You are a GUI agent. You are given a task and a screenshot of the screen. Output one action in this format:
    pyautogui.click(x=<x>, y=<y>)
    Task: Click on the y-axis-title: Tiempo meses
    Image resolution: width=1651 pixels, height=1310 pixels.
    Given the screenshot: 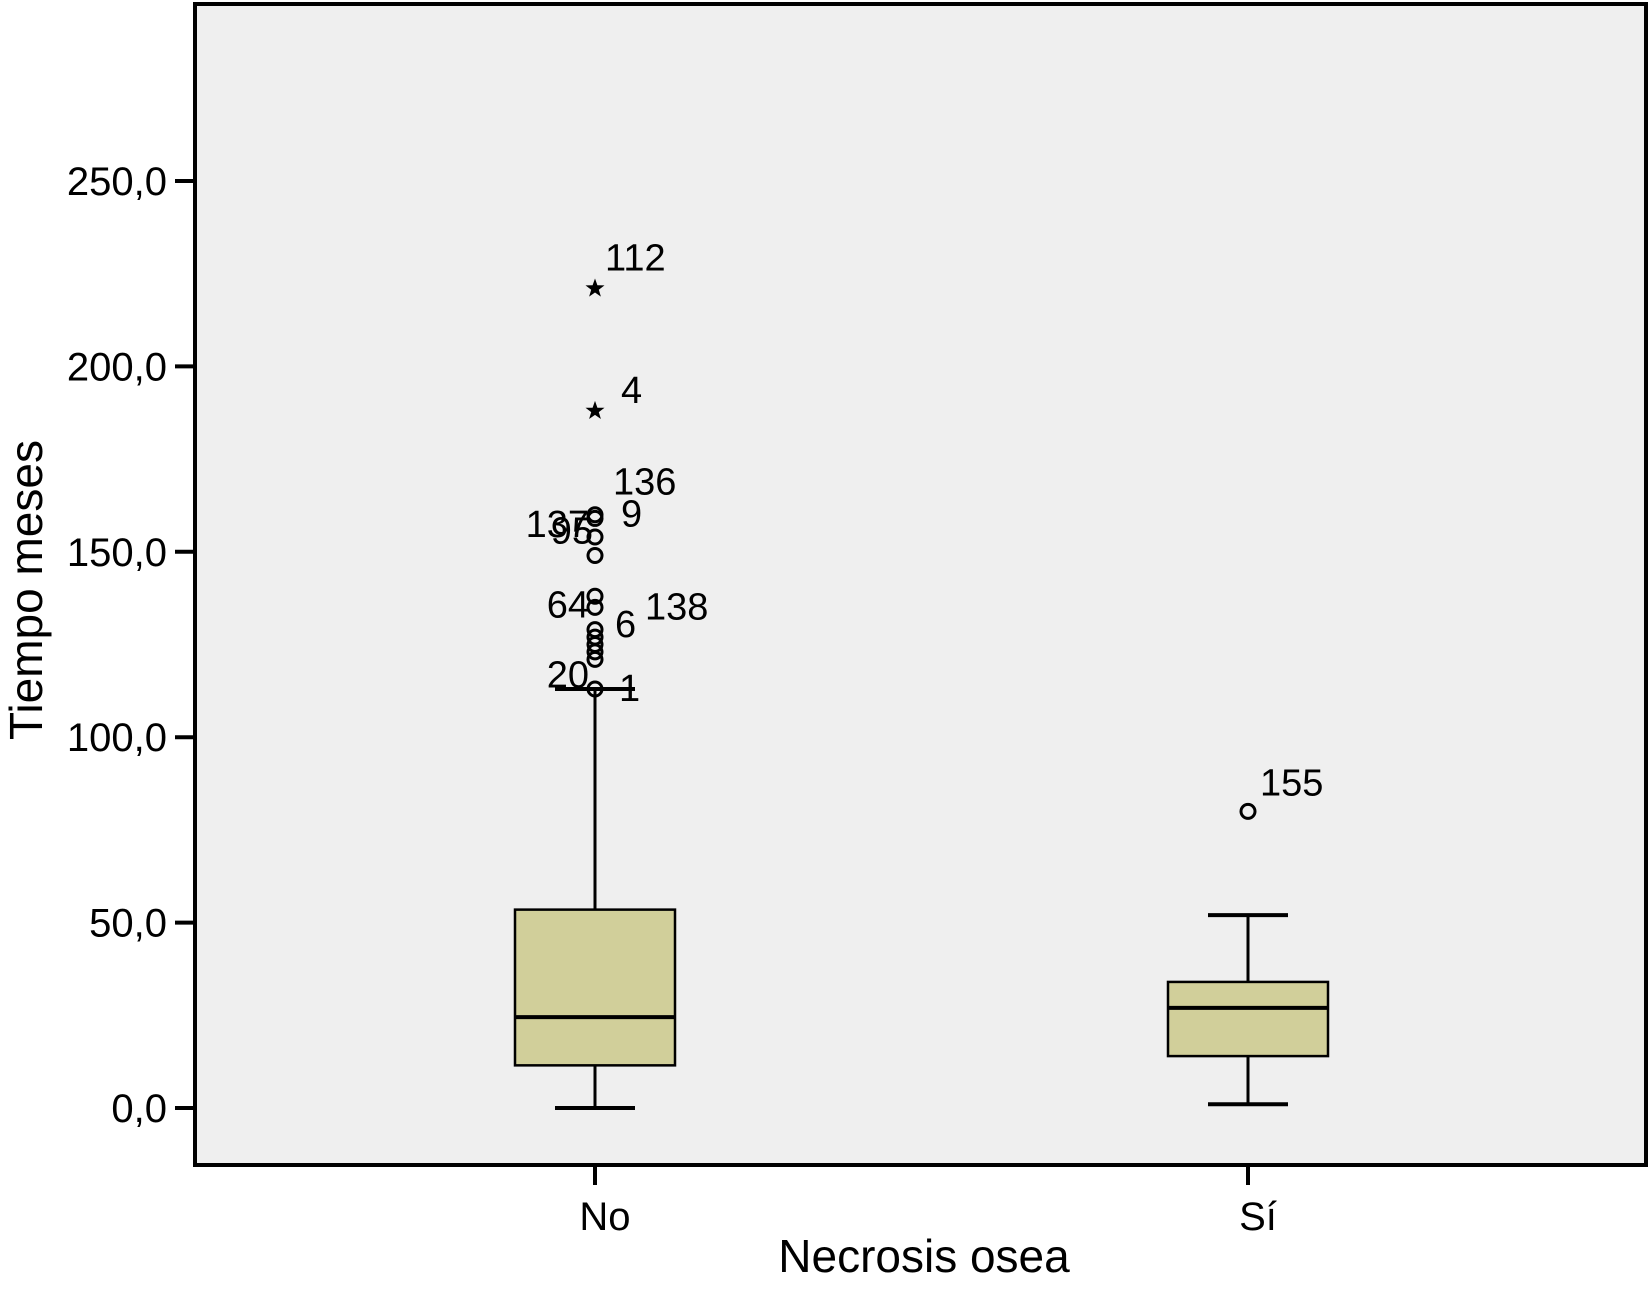 What is the action you would take?
    pyautogui.click(x=26, y=590)
    